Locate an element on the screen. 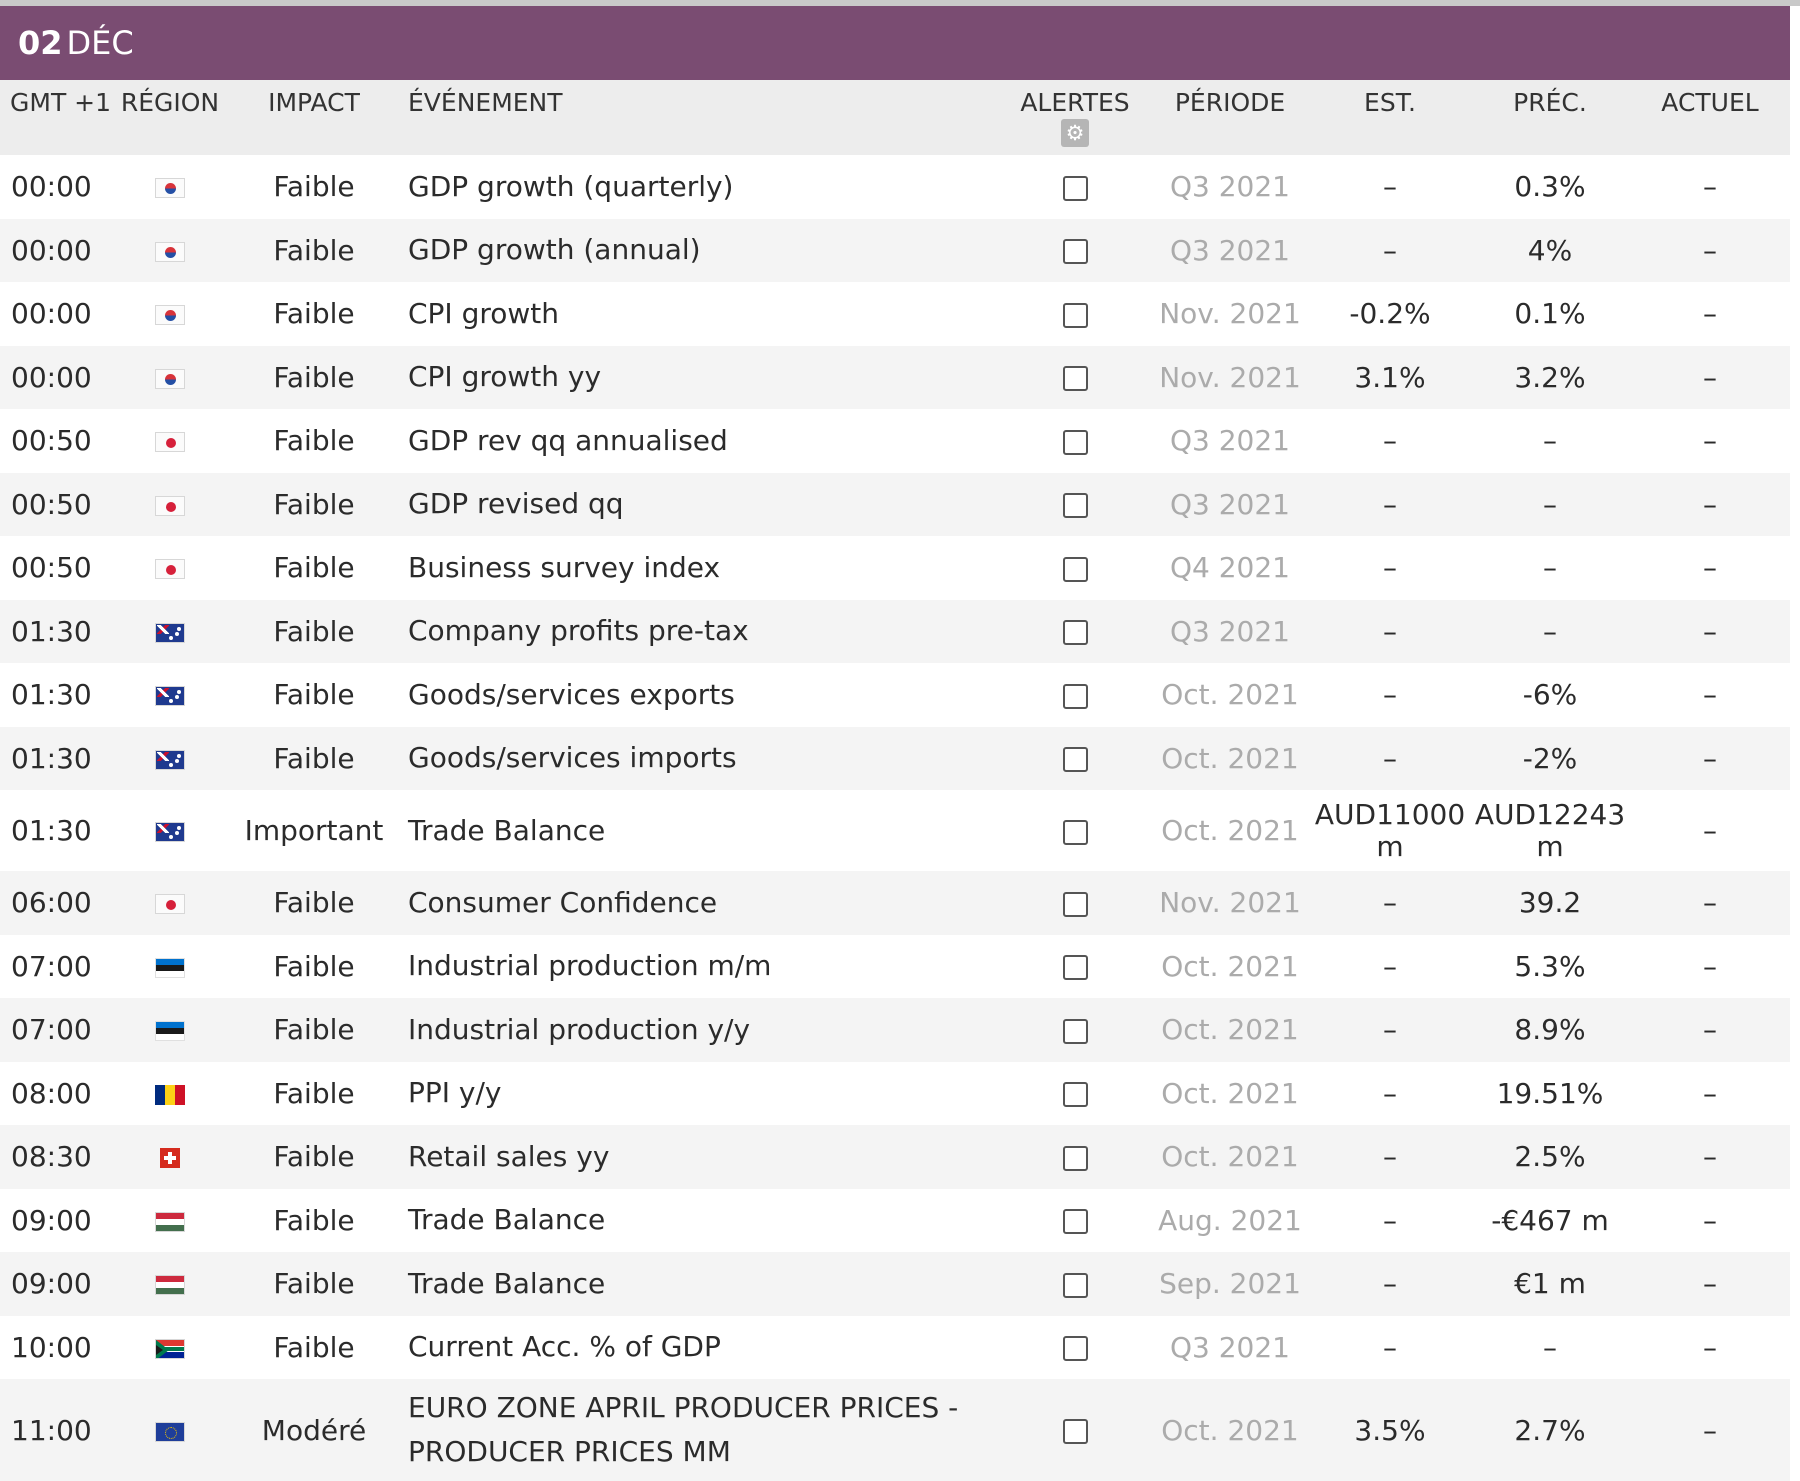 The image size is (1800, 1481). event-name: GDP revised qq is located at coordinates (516, 504).